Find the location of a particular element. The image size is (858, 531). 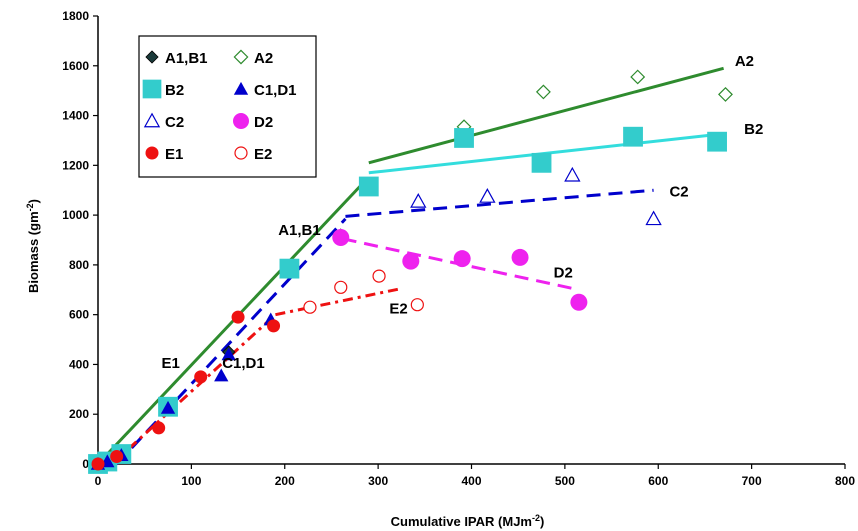

y-tick-label: 0 is located at coordinates (85, 464).